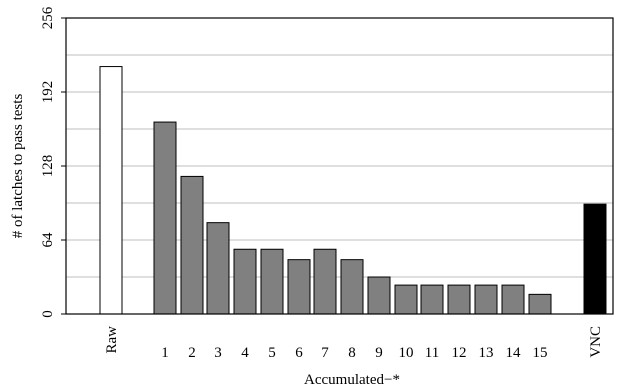  What do you see at coordinates (272, 353) in the screenshot?
I see `x-tick-label: 5` at bounding box center [272, 353].